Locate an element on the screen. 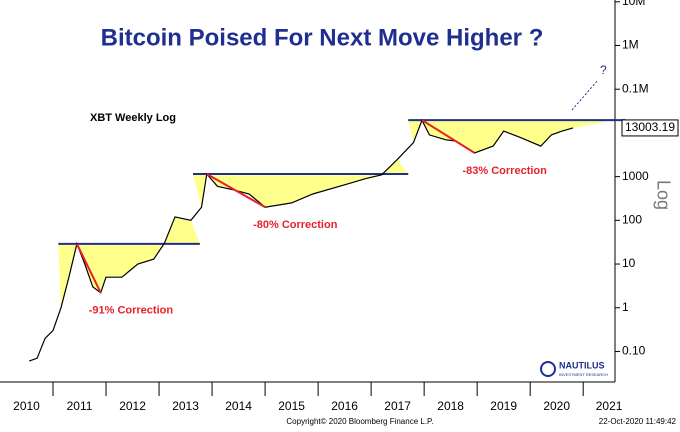 The width and height of the screenshot is (680, 432). logo-tagline: INVESTMENT RESEARCH is located at coordinates (583, 374).